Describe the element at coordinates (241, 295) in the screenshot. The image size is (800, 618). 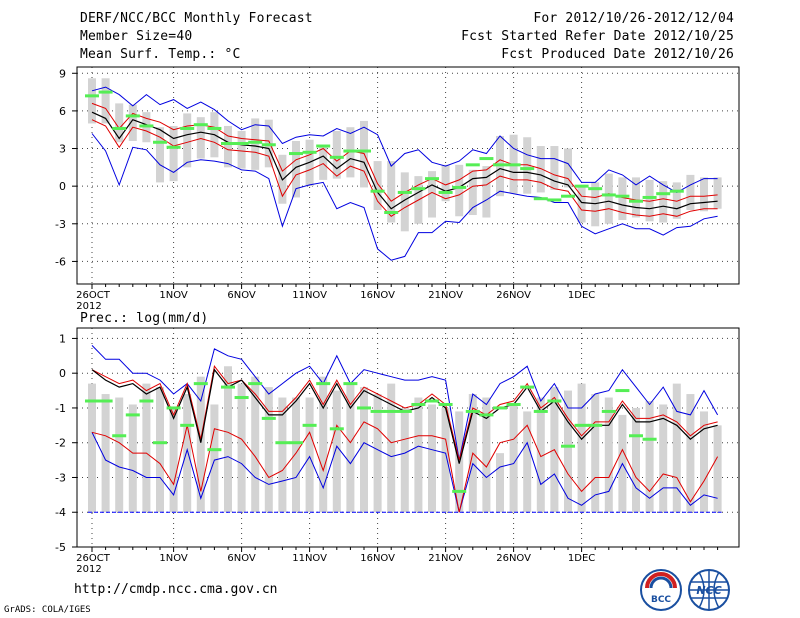
I see `x-tick-label: 6NOV` at that location.